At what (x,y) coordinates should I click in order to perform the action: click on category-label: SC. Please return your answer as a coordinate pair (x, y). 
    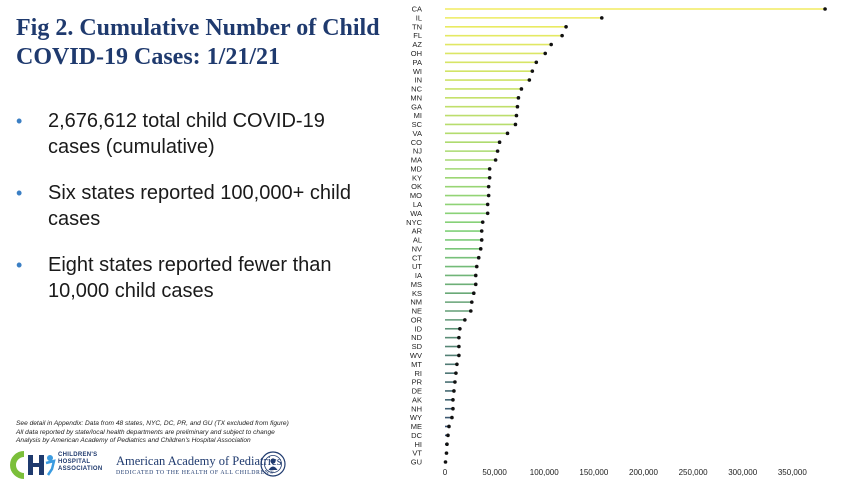
    Looking at the image, I should click on (417, 124).